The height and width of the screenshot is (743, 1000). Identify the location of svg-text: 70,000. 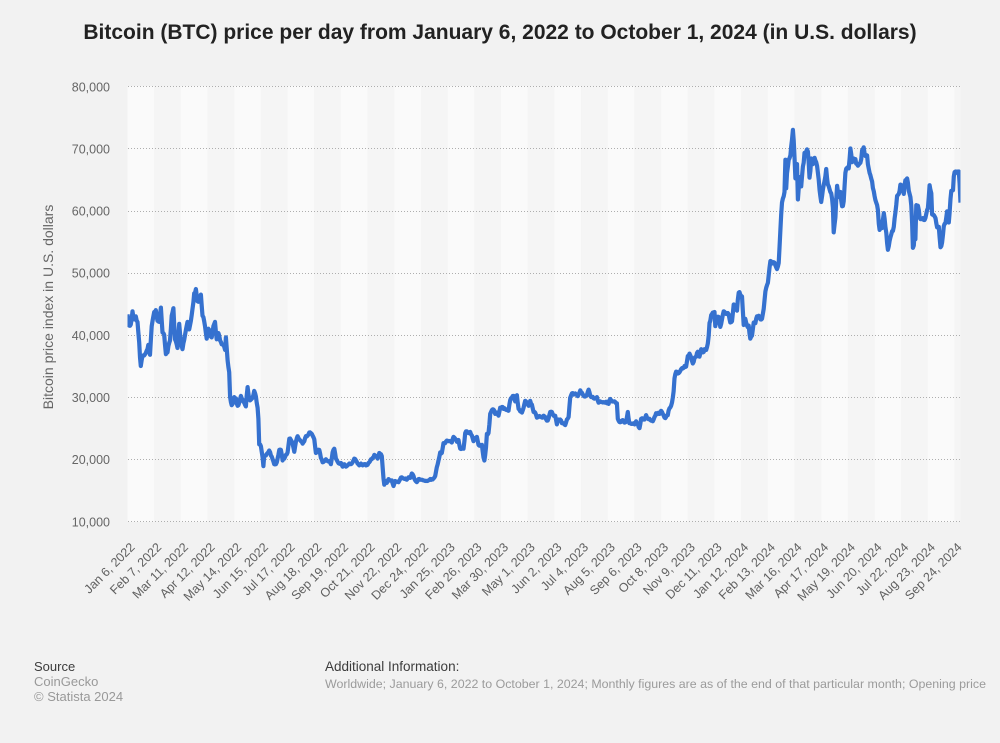
(91, 149).